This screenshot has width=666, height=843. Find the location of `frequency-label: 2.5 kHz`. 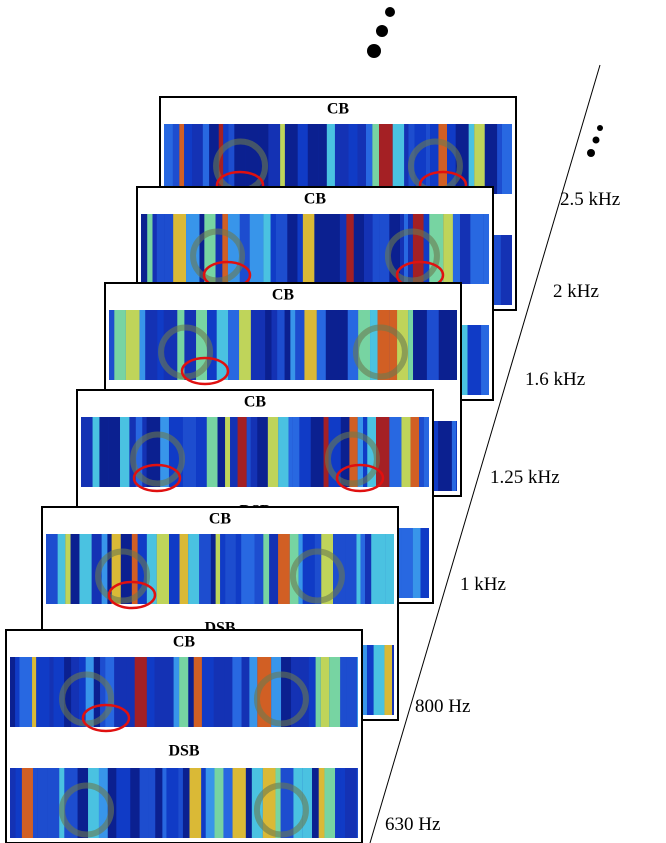

frequency-label: 2.5 kHz is located at coordinates (590, 199).